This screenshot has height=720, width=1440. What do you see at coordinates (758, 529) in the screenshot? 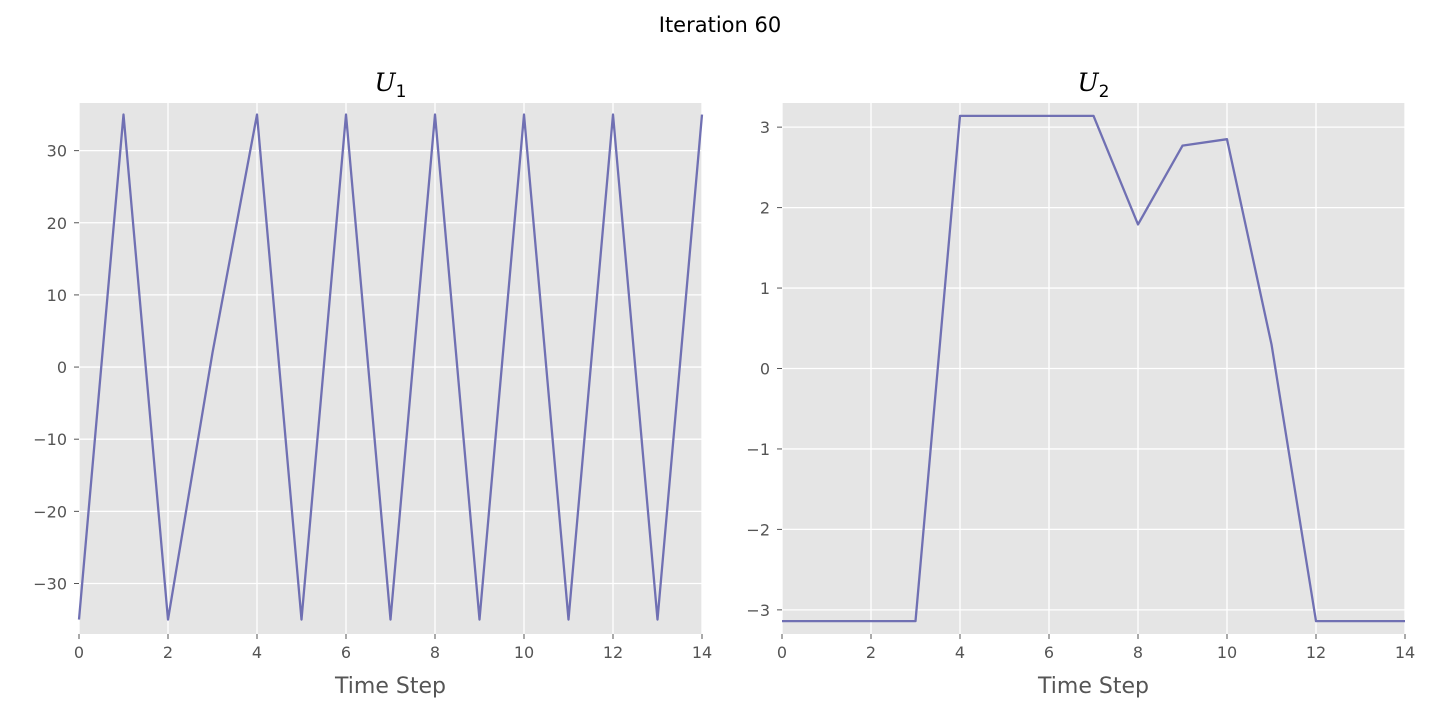
I see `y-tick-label: −2` at bounding box center [758, 529].